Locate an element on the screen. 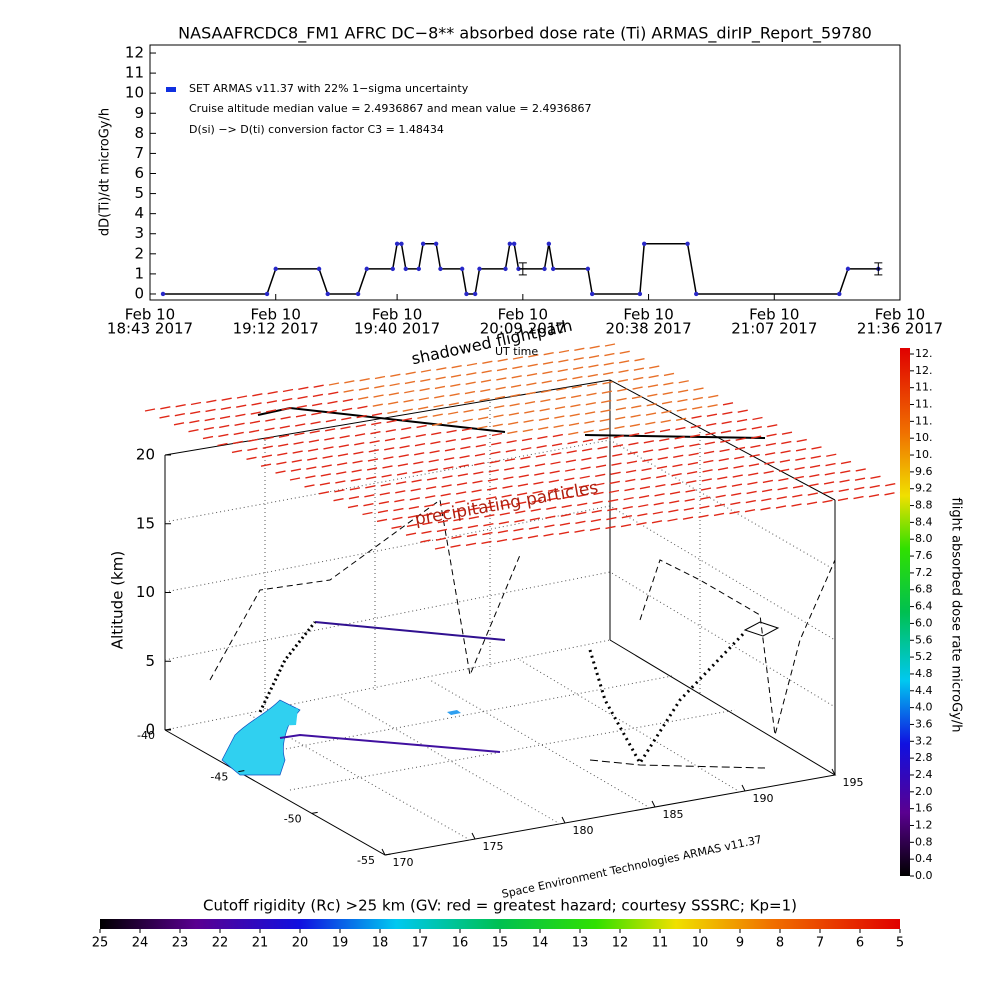 The image size is (1000, 1000). colorbar-tick-label: 8.4 is located at coordinates (924, 521).